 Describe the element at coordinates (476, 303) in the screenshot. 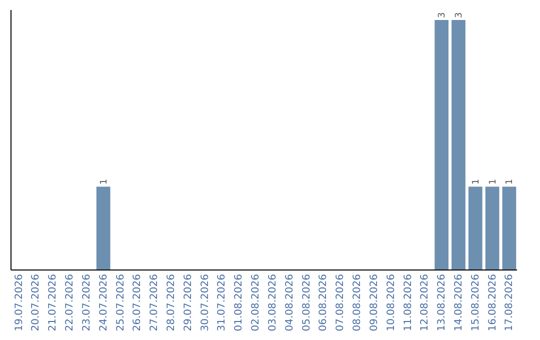

I see `x-tick-label: 15.08.2026` at that location.